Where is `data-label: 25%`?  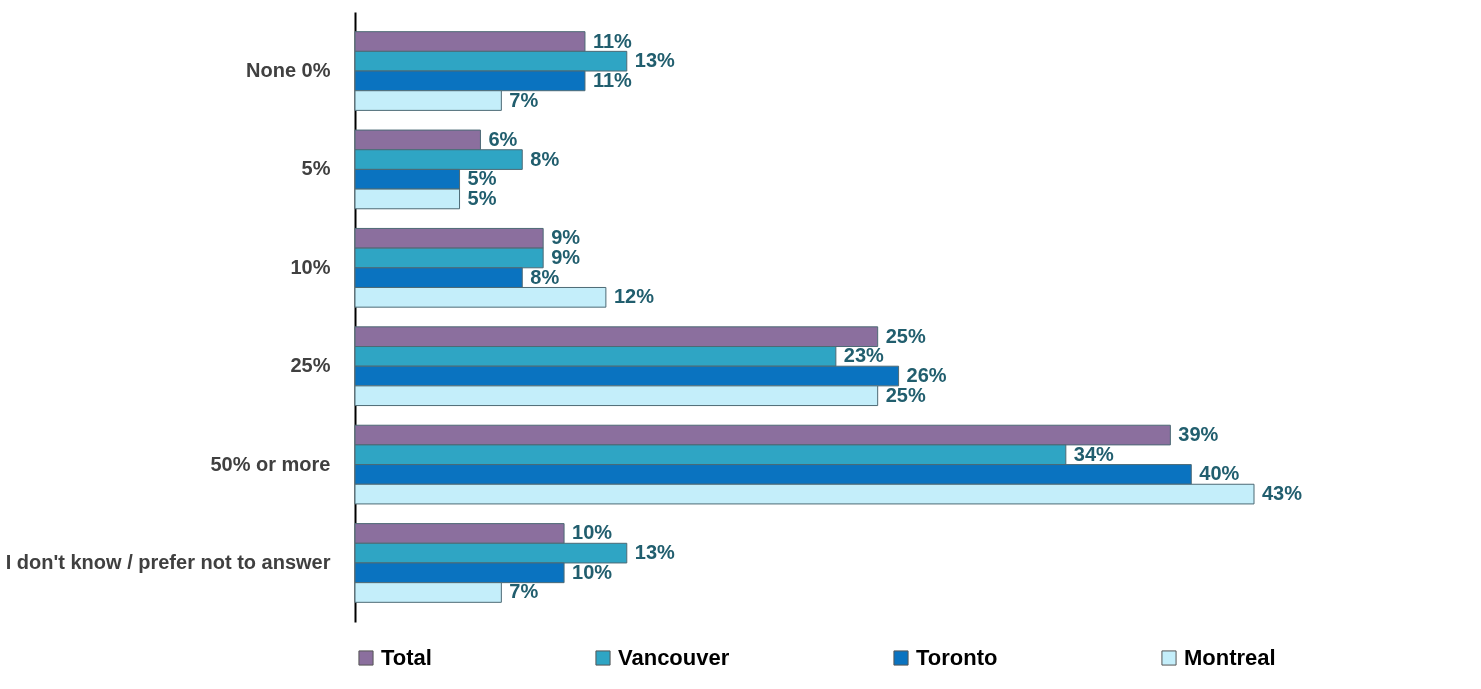
data-label: 25% is located at coordinates (905, 335).